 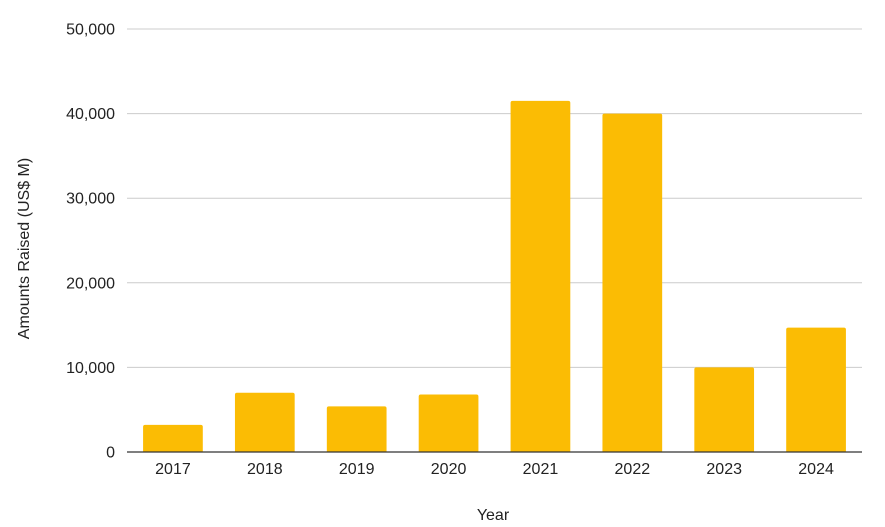 I want to click on x-tick-label: 2021, so click(x=541, y=469).